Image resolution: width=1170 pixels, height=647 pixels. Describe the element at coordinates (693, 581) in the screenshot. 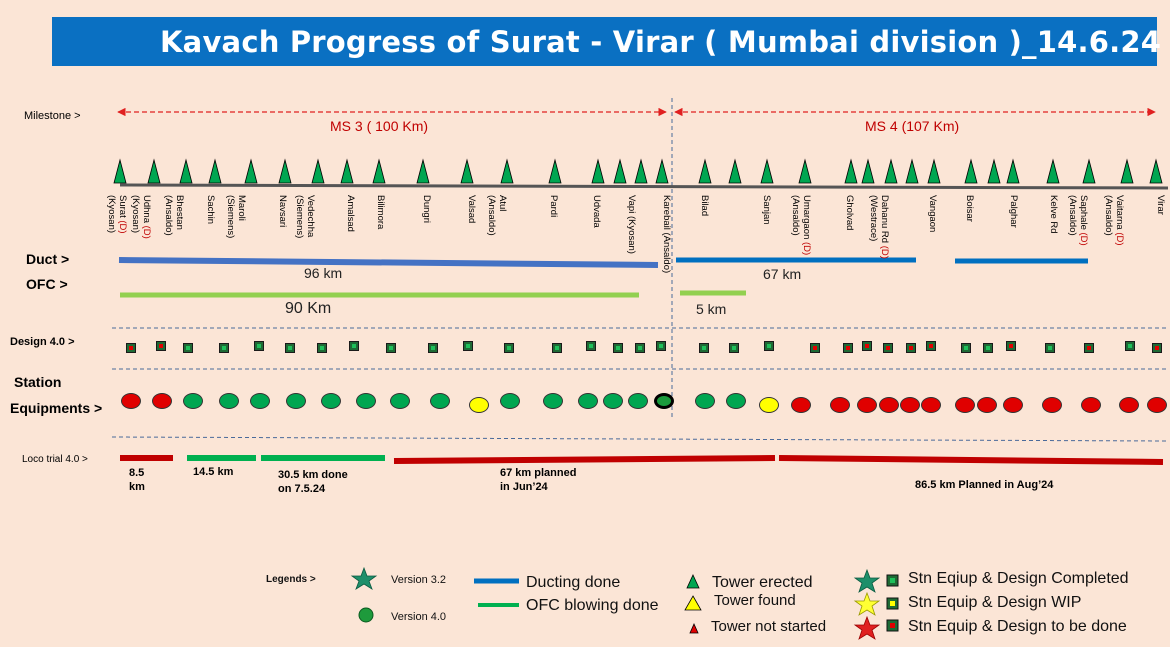

I see `legend-tower-erected-icon` at that location.